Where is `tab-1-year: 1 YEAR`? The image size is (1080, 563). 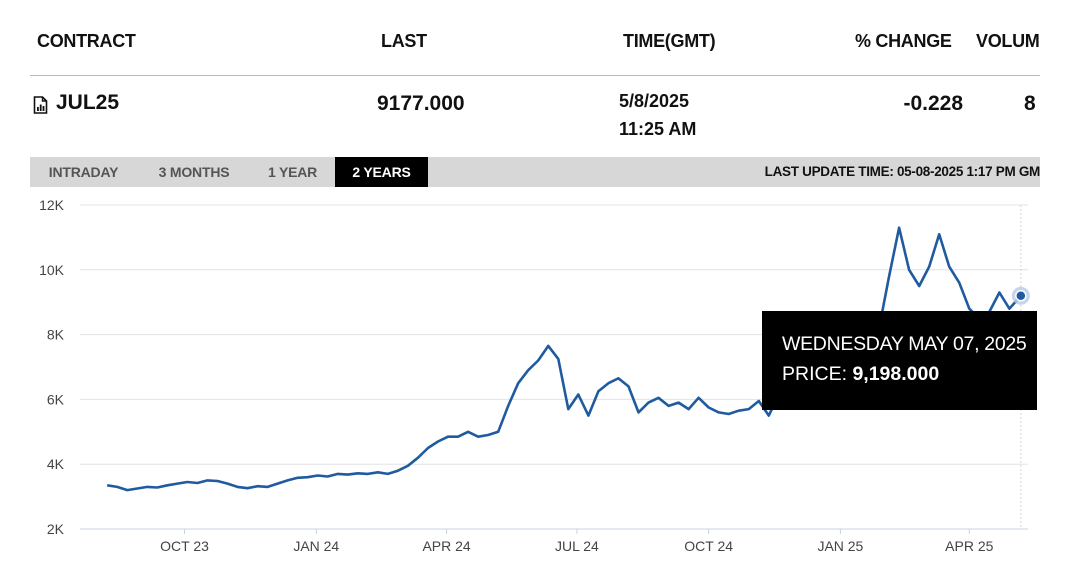 tab-1-year: 1 YEAR is located at coordinates (292, 172).